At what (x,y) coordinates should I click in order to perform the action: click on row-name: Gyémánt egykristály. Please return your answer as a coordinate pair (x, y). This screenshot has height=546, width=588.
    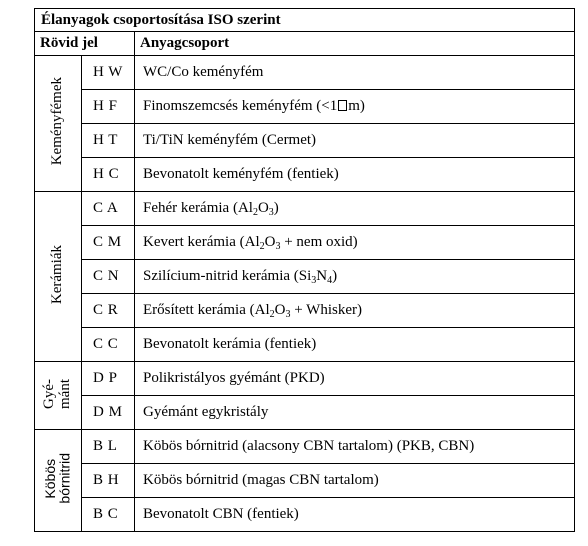
    Looking at the image, I should click on (354, 412).